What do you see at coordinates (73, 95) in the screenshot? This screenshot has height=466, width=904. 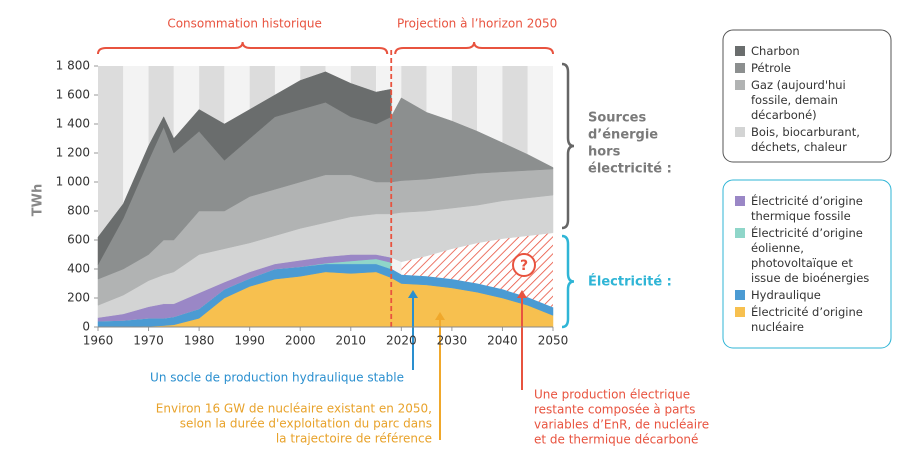 I see `y-tick-label: 1 600` at bounding box center [73, 95].